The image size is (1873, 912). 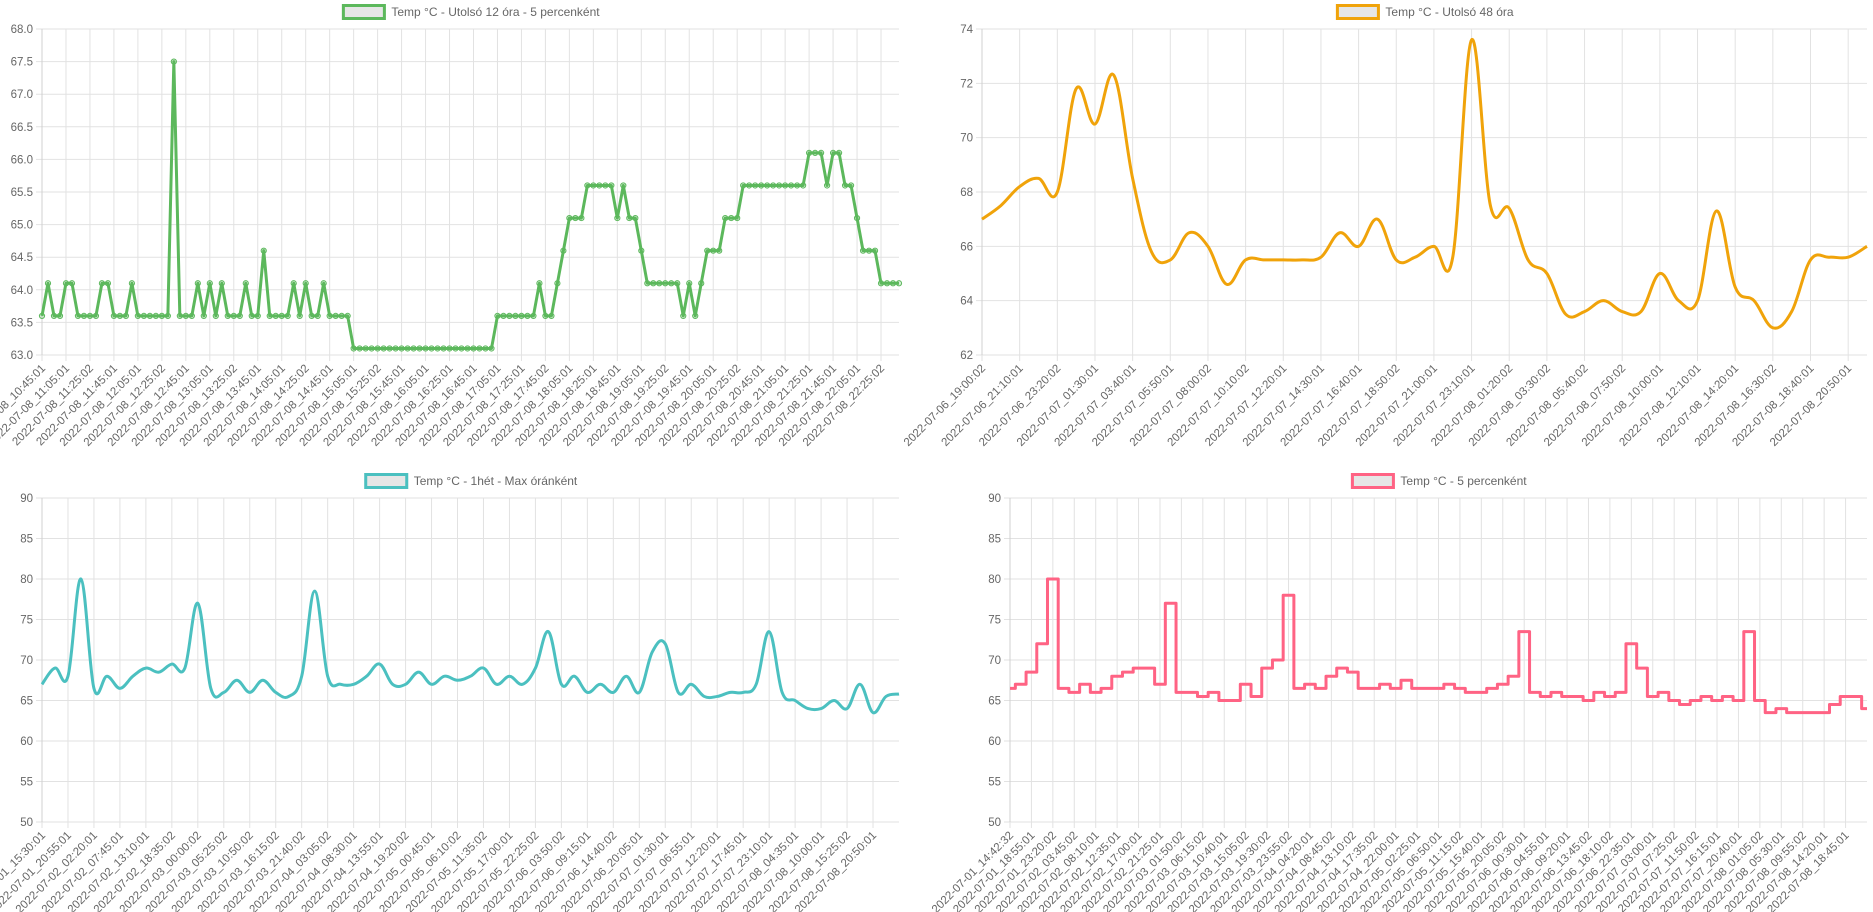 What do you see at coordinates (966, 84) in the screenshot?
I see `y-tick-label: 72` at bounding box center [966, 84].